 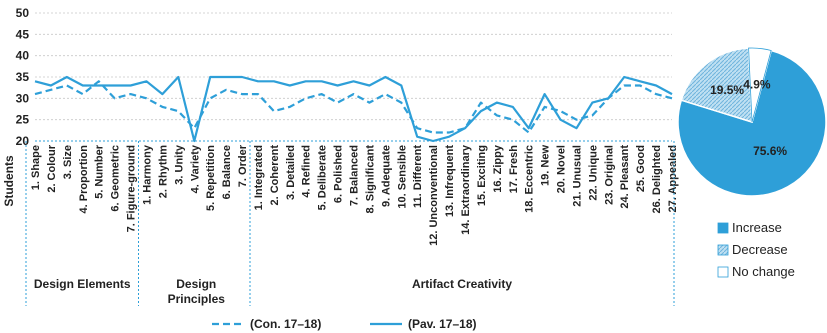 What do you see at coordinates (482, 175) in the screenshot?
I see `x-tick-label: 15. Exciting` at bounding box center [482, 175].